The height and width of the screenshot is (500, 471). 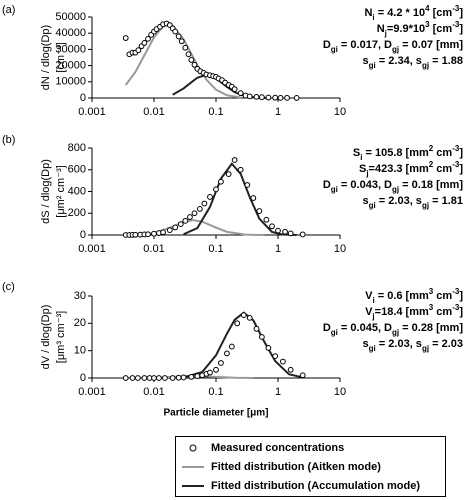 What do you see at coordinates (77, 148) in the screenshot?
I see `y-tick-label: 800` at bounding box center [77, 148].